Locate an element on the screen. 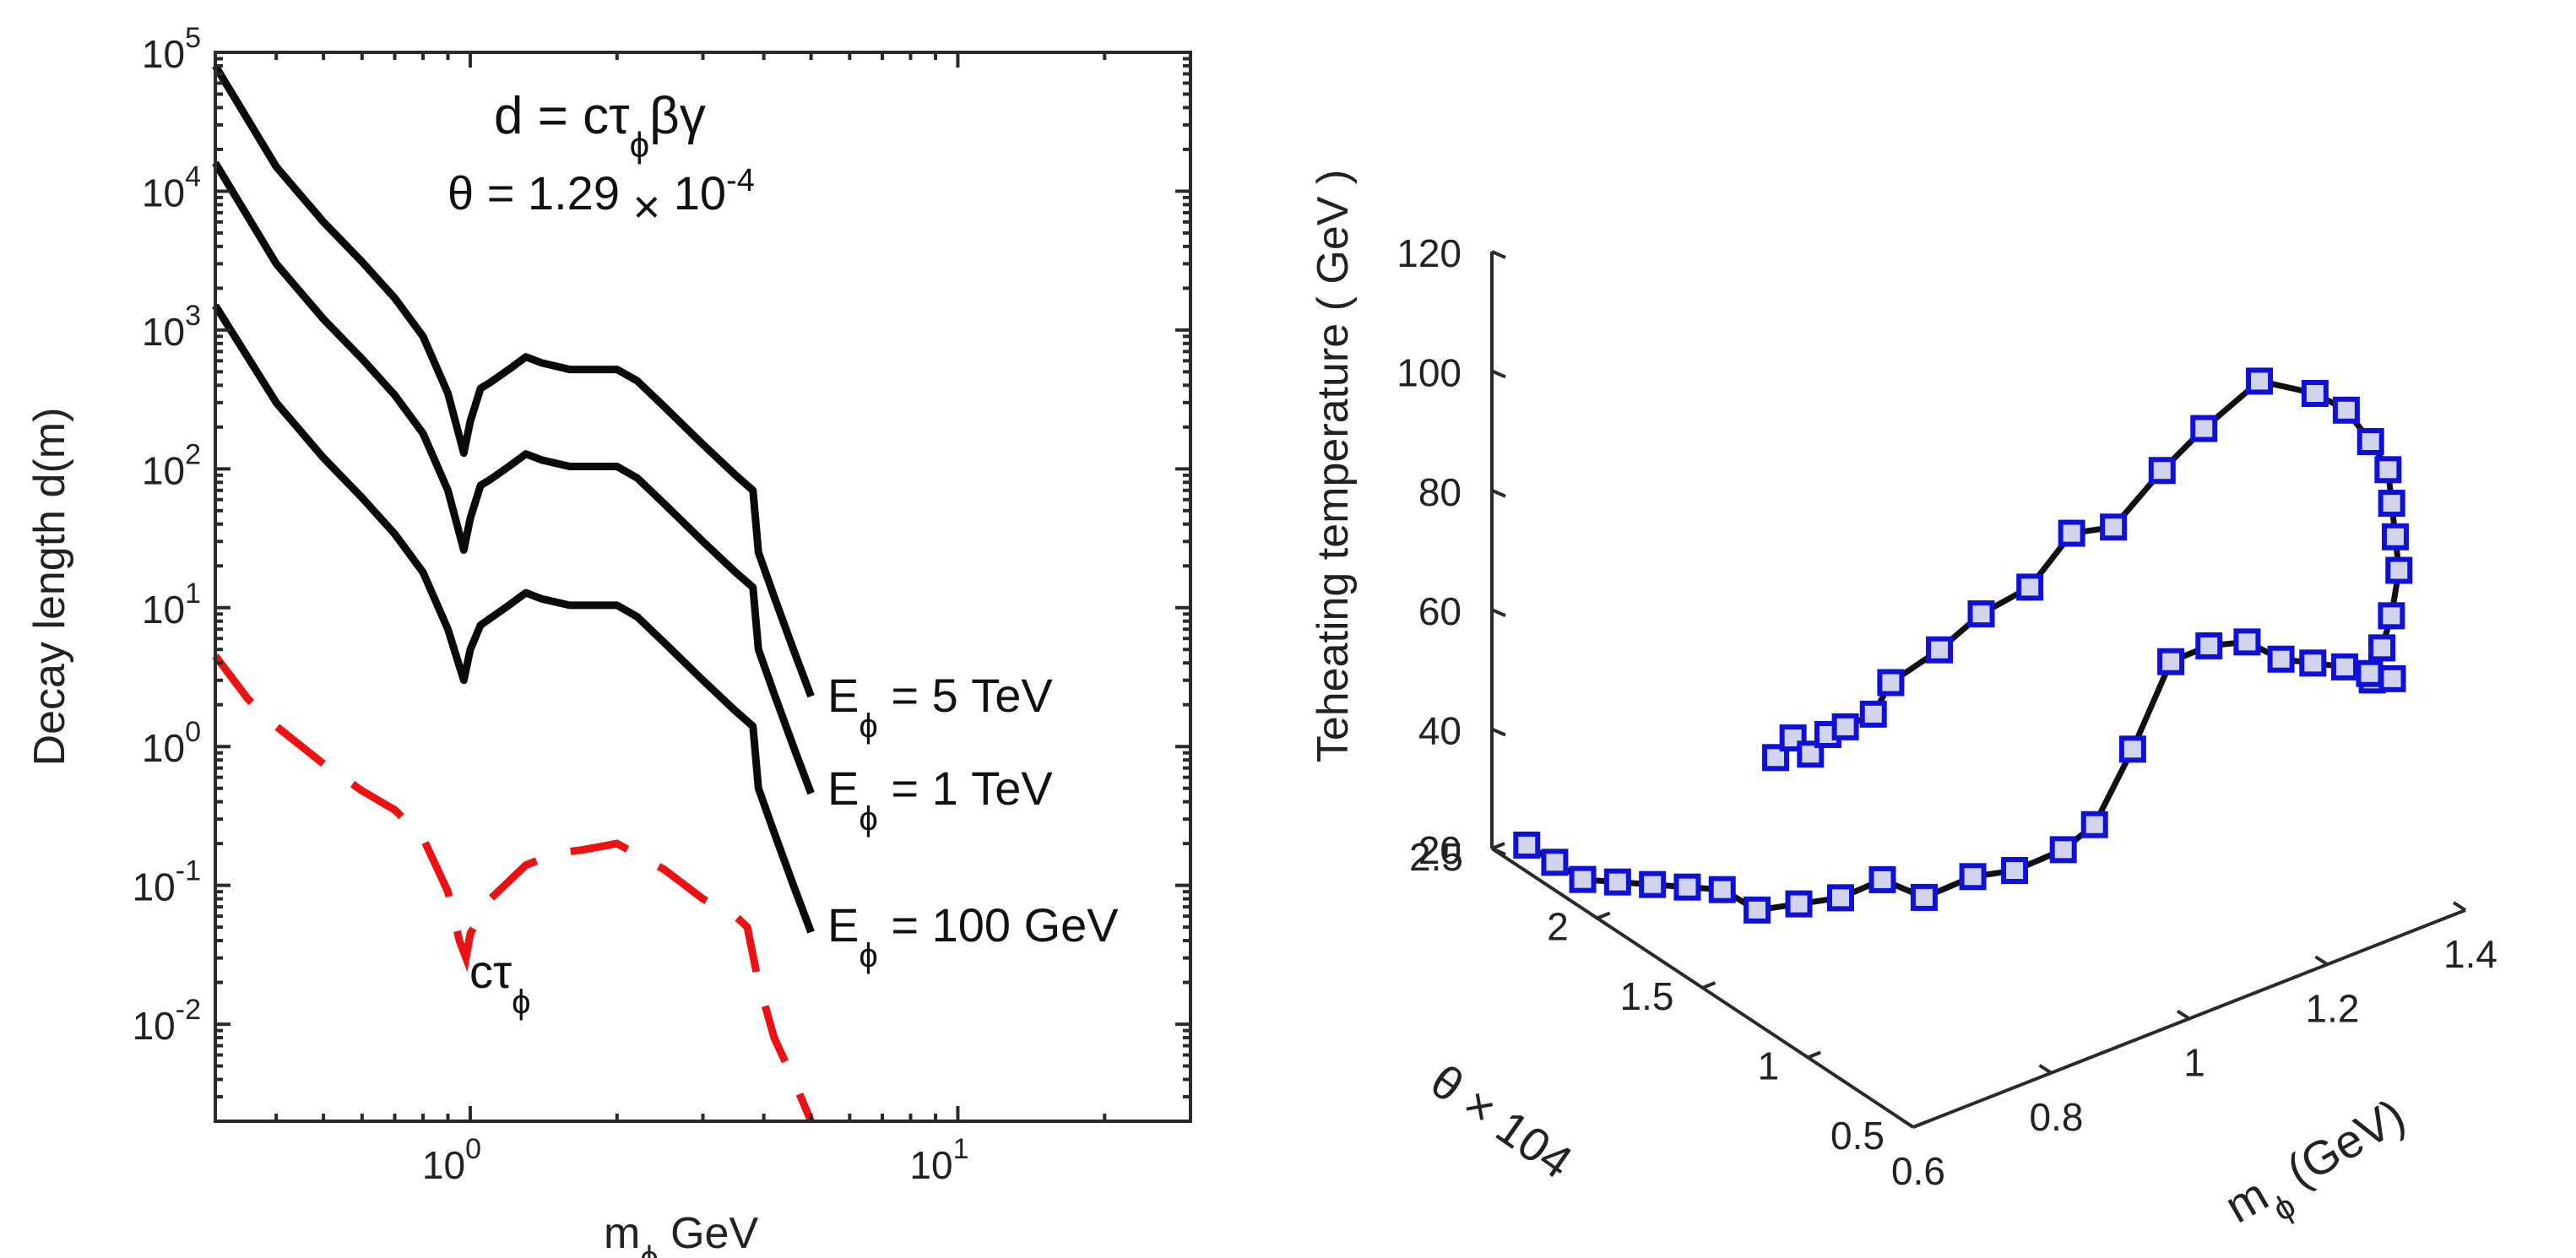 The width and height of the screenshot is (2576, 1258). y-tick-label-1: 10⁴ is located at coordinates (172, 187).